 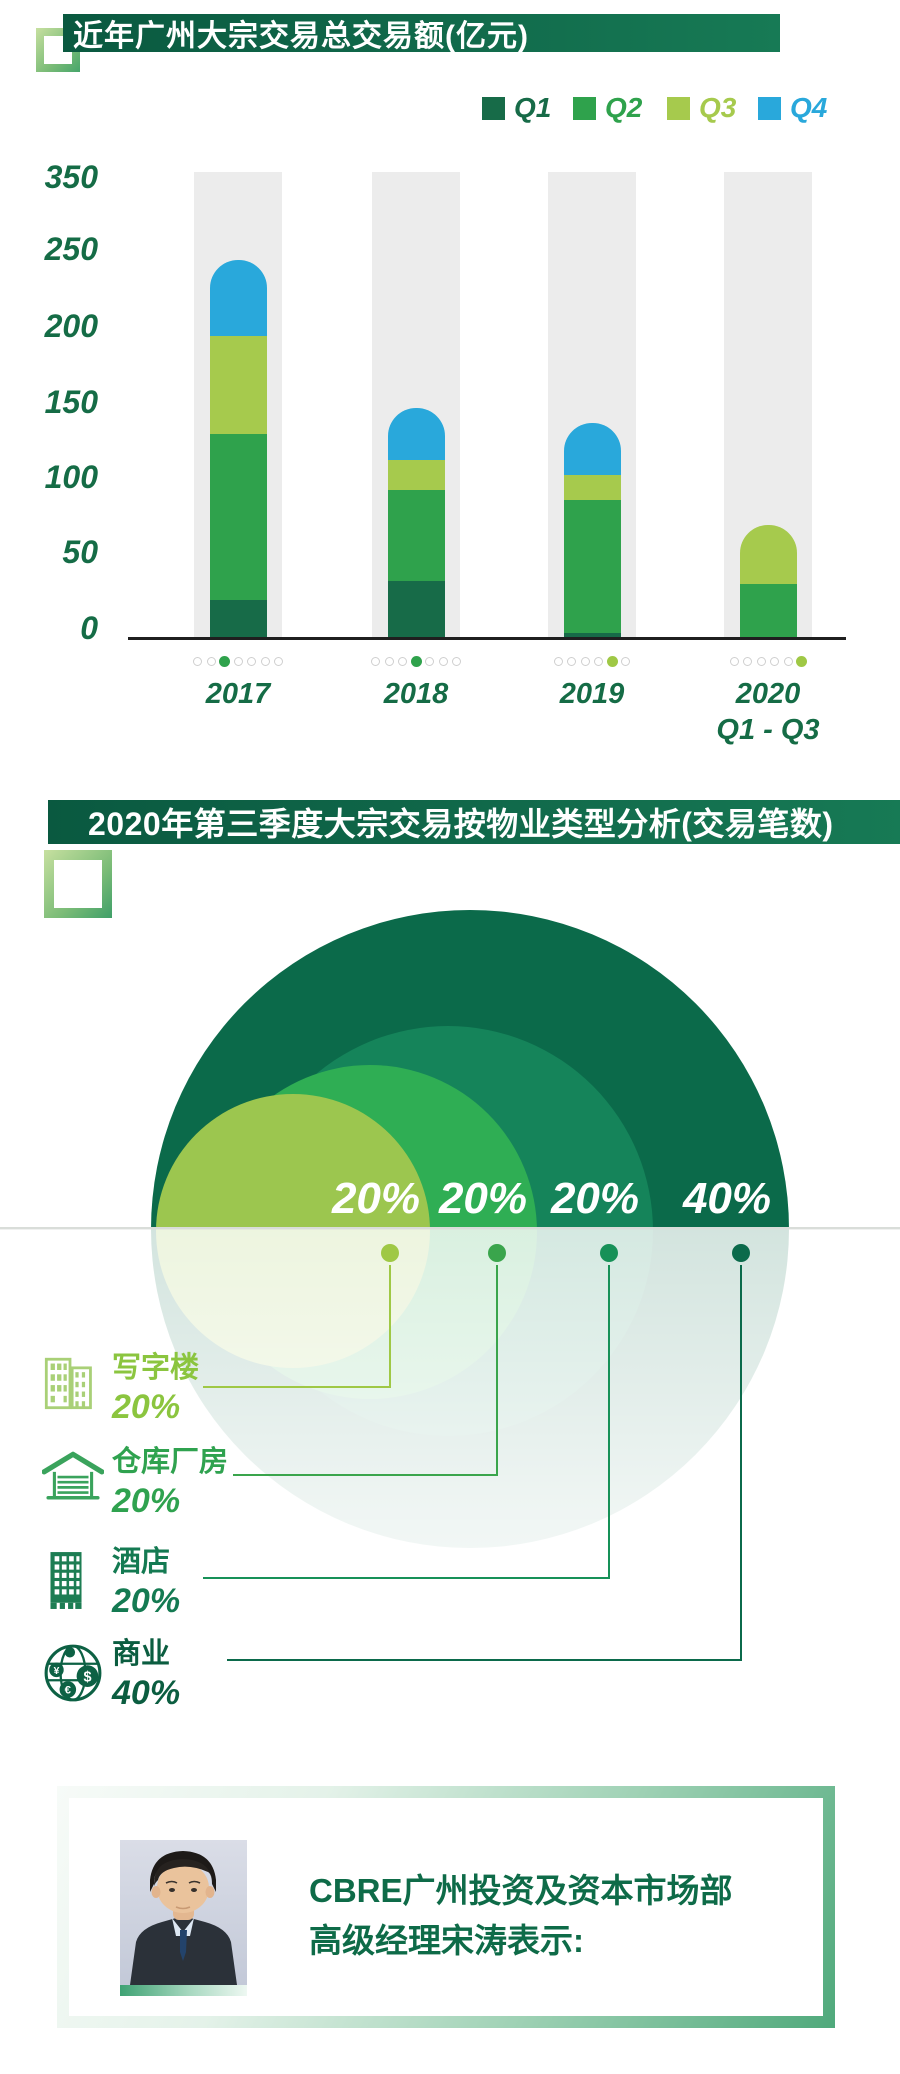 What do you see at coordinates (80, 552) in the screenshot?
I see `y-tick-50: 50` at bounding box center [80, 552].